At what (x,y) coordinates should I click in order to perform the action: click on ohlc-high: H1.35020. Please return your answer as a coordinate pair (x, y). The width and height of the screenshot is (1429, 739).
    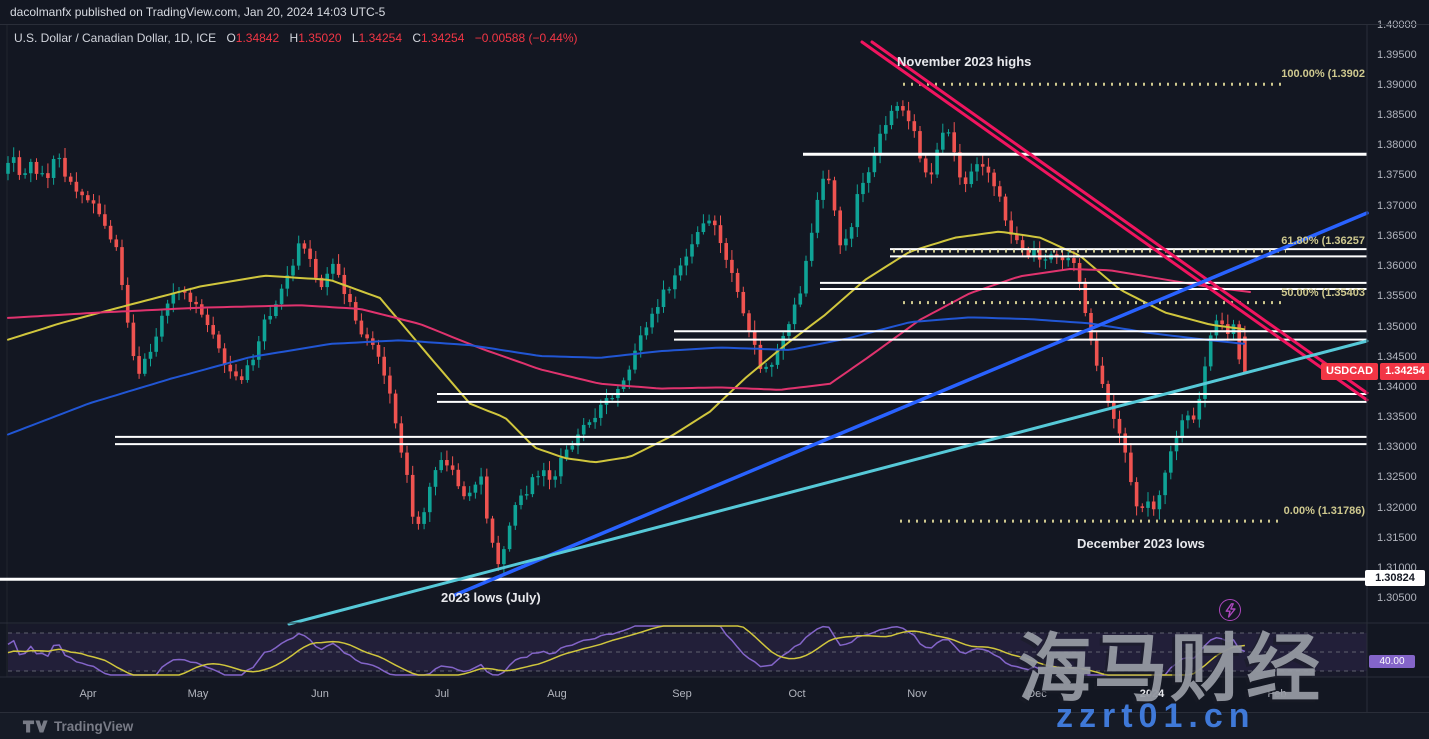
    Looking at the image, I should click on (315, 38).